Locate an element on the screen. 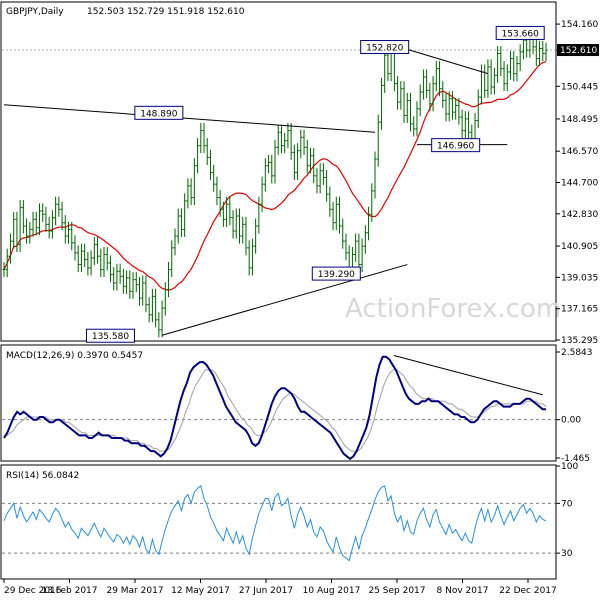  rsi-line is located at coordinates (275, 523).